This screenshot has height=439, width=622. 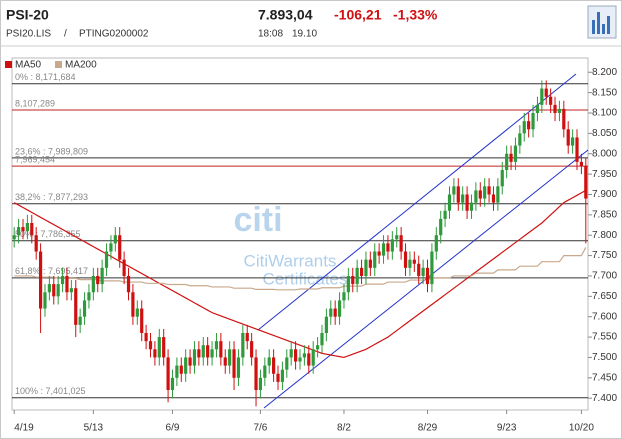 What do you see at coordinates (581, 428) in the screenshot?
I see `x-tick-label: 10/20` at bounding box center [581, 428].